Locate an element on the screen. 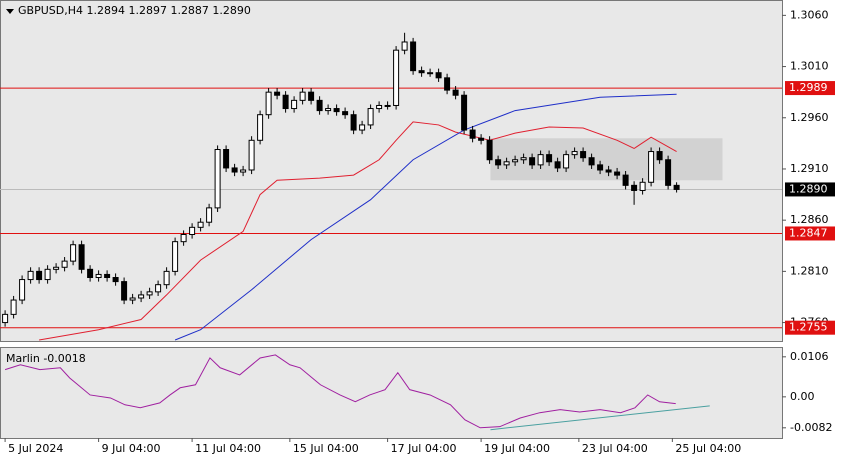  oscillator-line is located at coordinates (340, 391).